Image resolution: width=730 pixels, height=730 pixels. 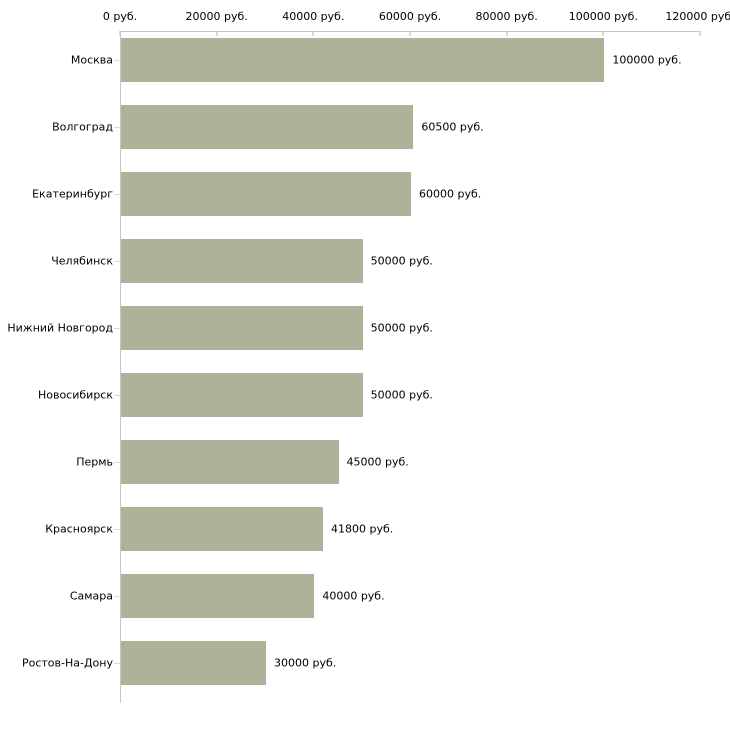 What do you see at coordinates (506, 16) in the screenshot?
I see `x-axis-tick-label: 80000 руб.` at bounding box center [506, 16].